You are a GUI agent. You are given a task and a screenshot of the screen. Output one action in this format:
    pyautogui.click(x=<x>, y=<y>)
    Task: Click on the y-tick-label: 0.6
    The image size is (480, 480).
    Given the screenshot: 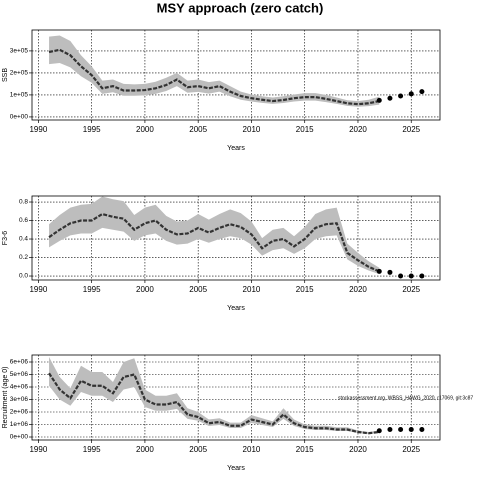 What is the action you would take?
    pyautogui.click(x=23, y=220)
    